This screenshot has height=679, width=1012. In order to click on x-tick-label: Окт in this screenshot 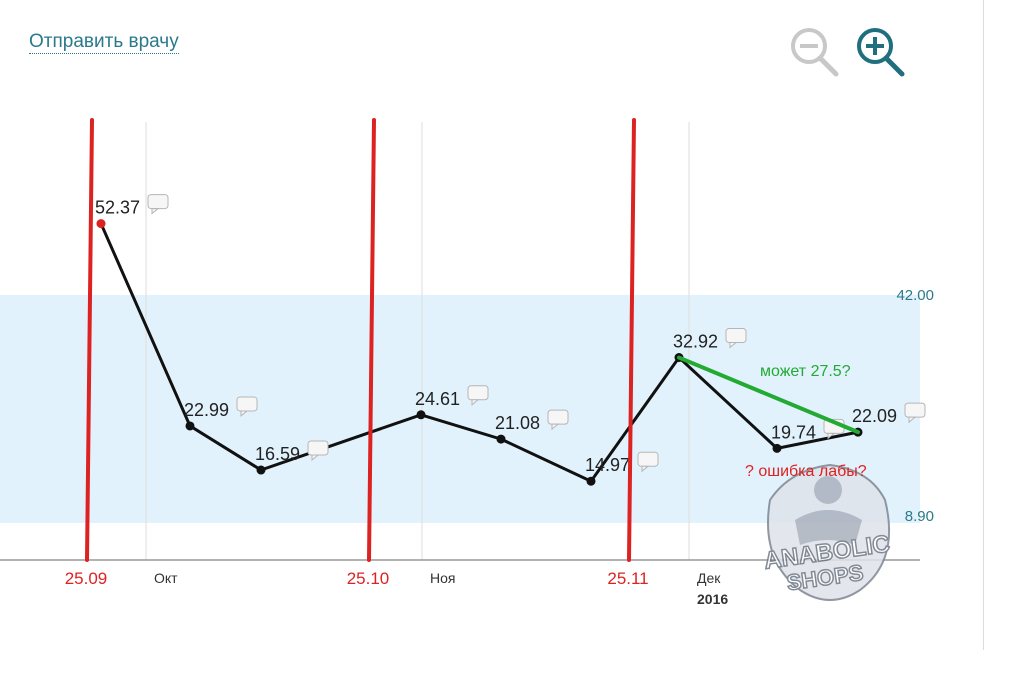, I will do `click(166, 578)`.